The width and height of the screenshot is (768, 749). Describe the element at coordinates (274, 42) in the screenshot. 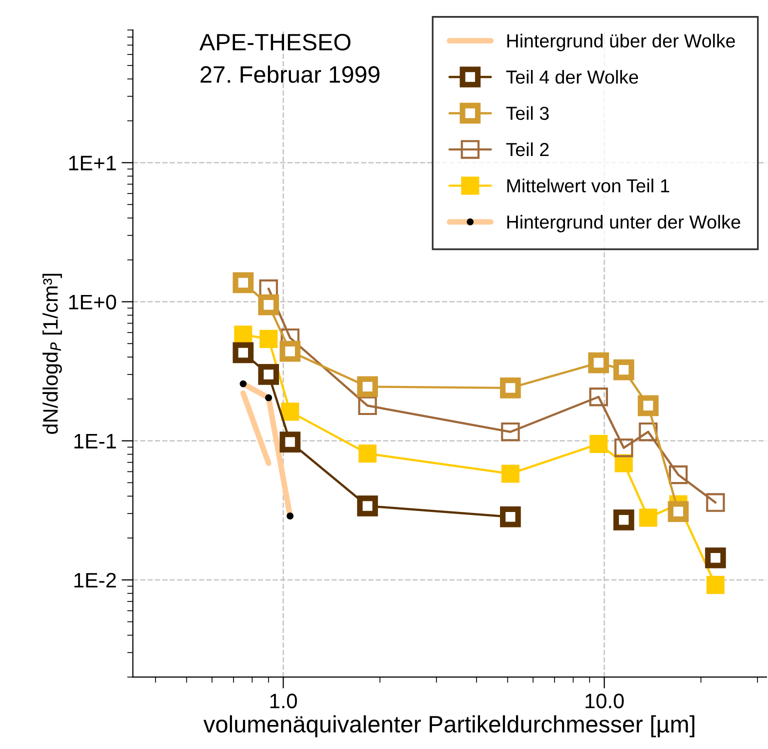

I see `chart-title: APE-THESEO` at that location.